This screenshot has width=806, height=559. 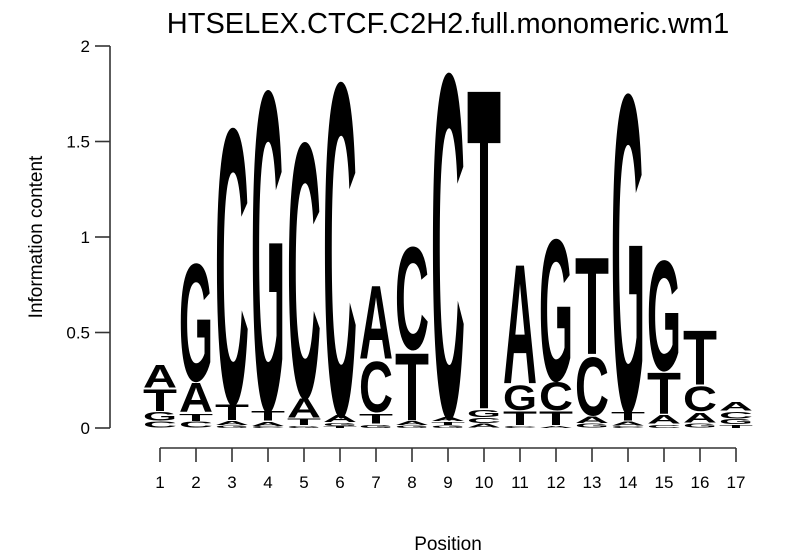 What do you see at coordinates (556, 309) in the screenshot?
I see `logo-letter-12-G: G` at bounding box center [556, 309].